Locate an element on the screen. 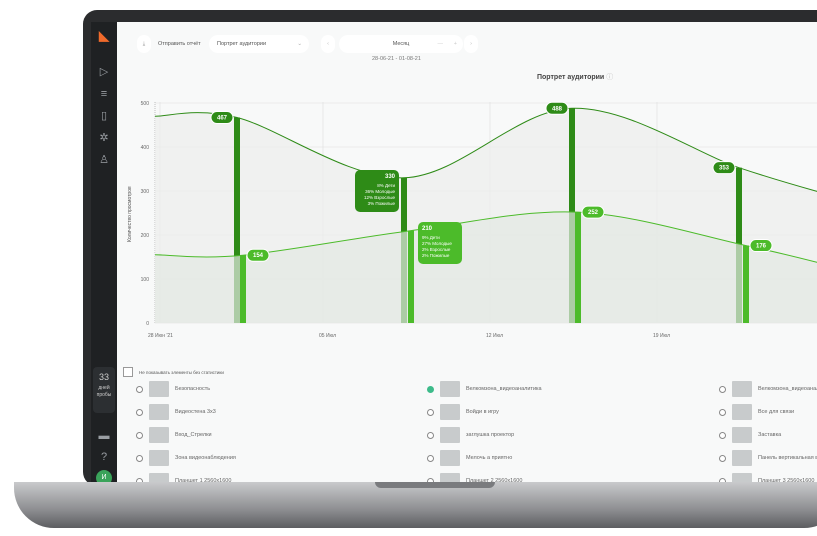  y-tick-label: 100 is located at coordinates (145, 280).